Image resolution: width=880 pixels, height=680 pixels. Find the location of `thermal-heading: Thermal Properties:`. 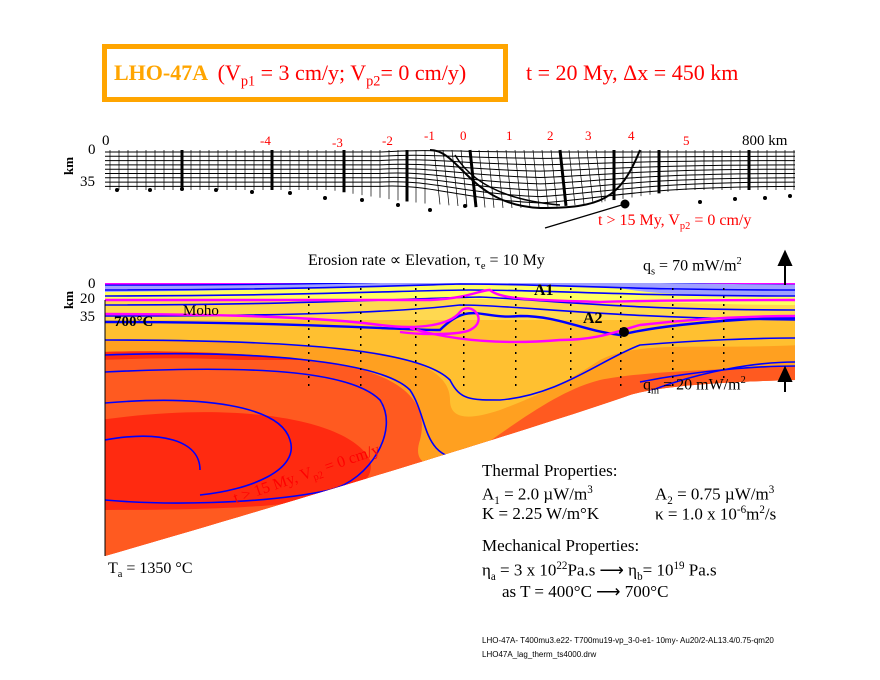

thermal-heading: Thermal Properties: is located at coordinates (550, 470).